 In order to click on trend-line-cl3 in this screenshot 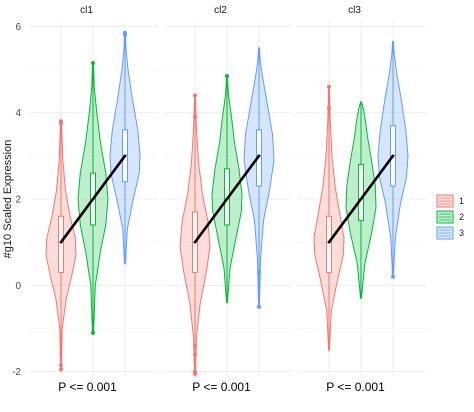, I will do `click(361, 199)`.